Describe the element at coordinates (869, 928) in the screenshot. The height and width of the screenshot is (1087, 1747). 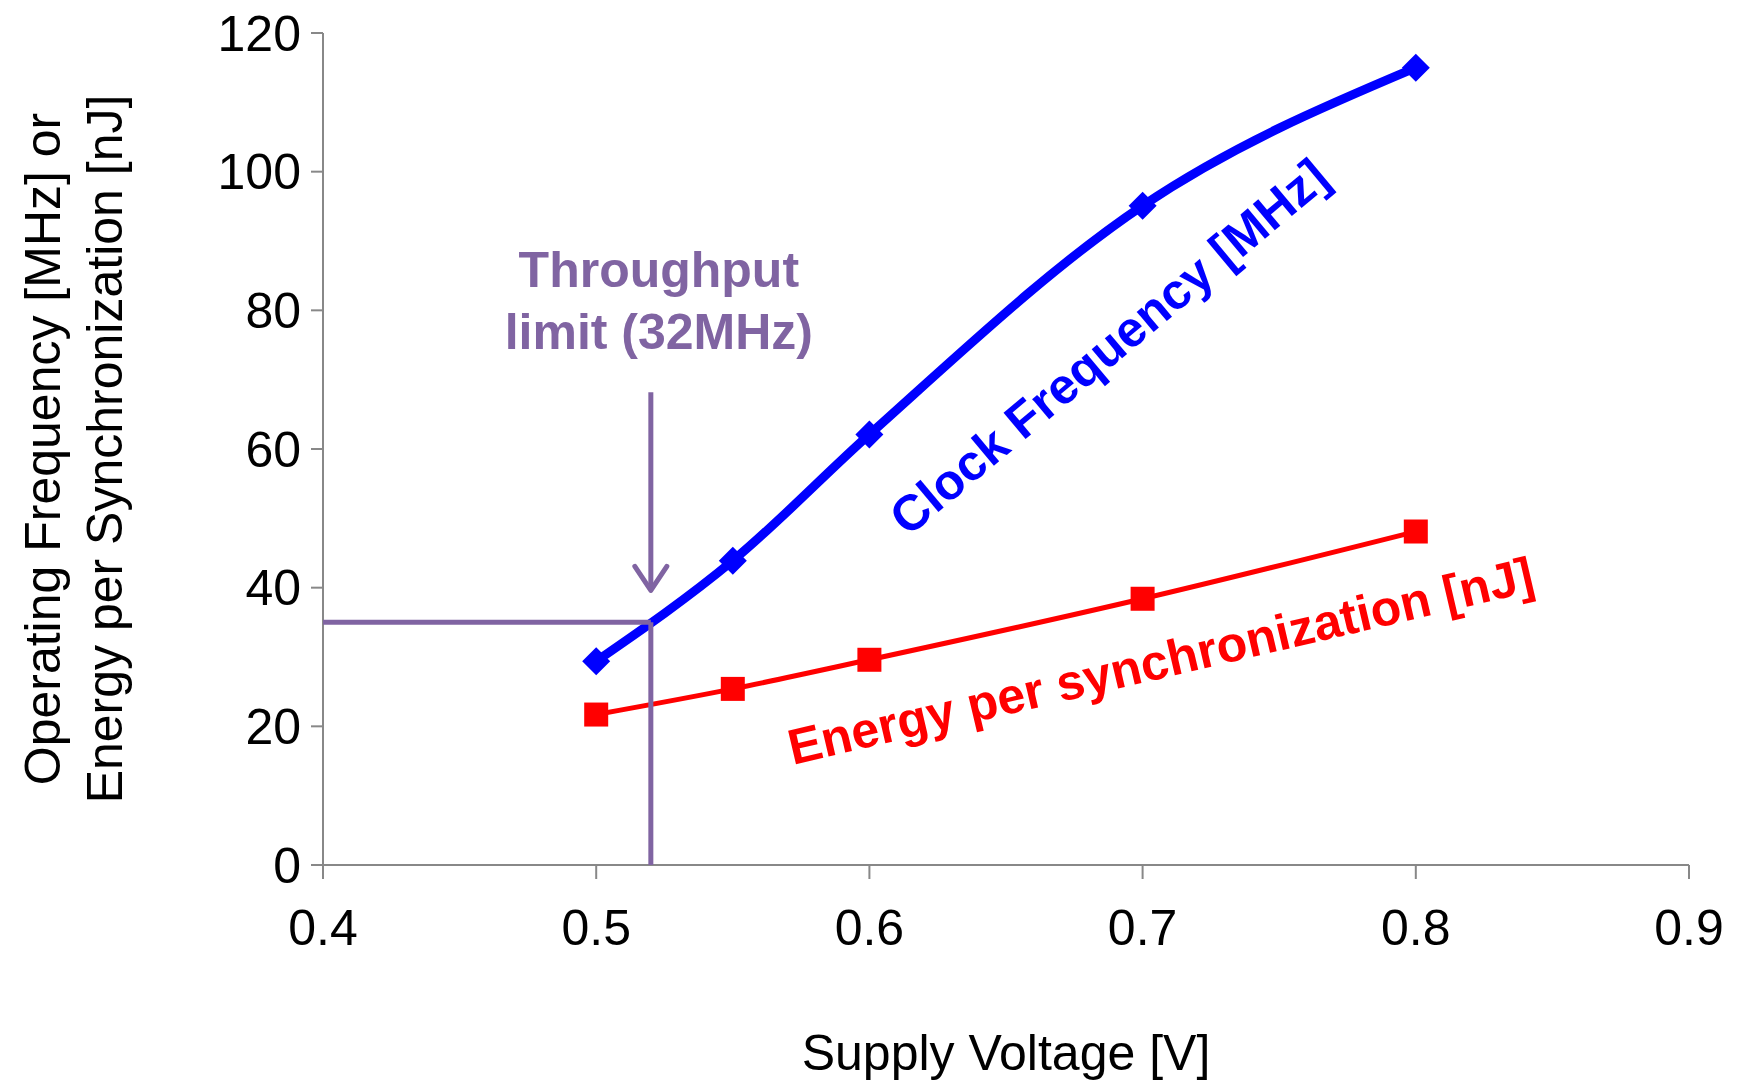
I see `x-tick-label: 0.6` at that location.